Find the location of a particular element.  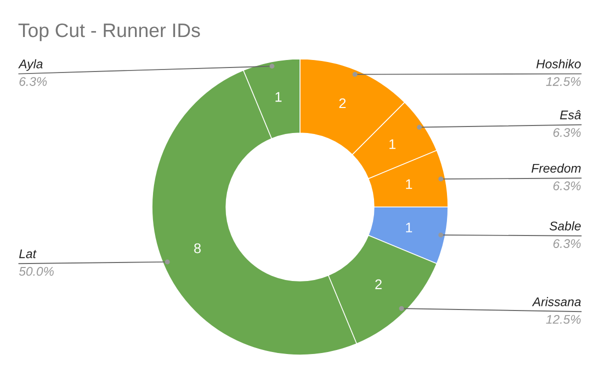

slice-label: Ayla is located at coordinates (30, 65).